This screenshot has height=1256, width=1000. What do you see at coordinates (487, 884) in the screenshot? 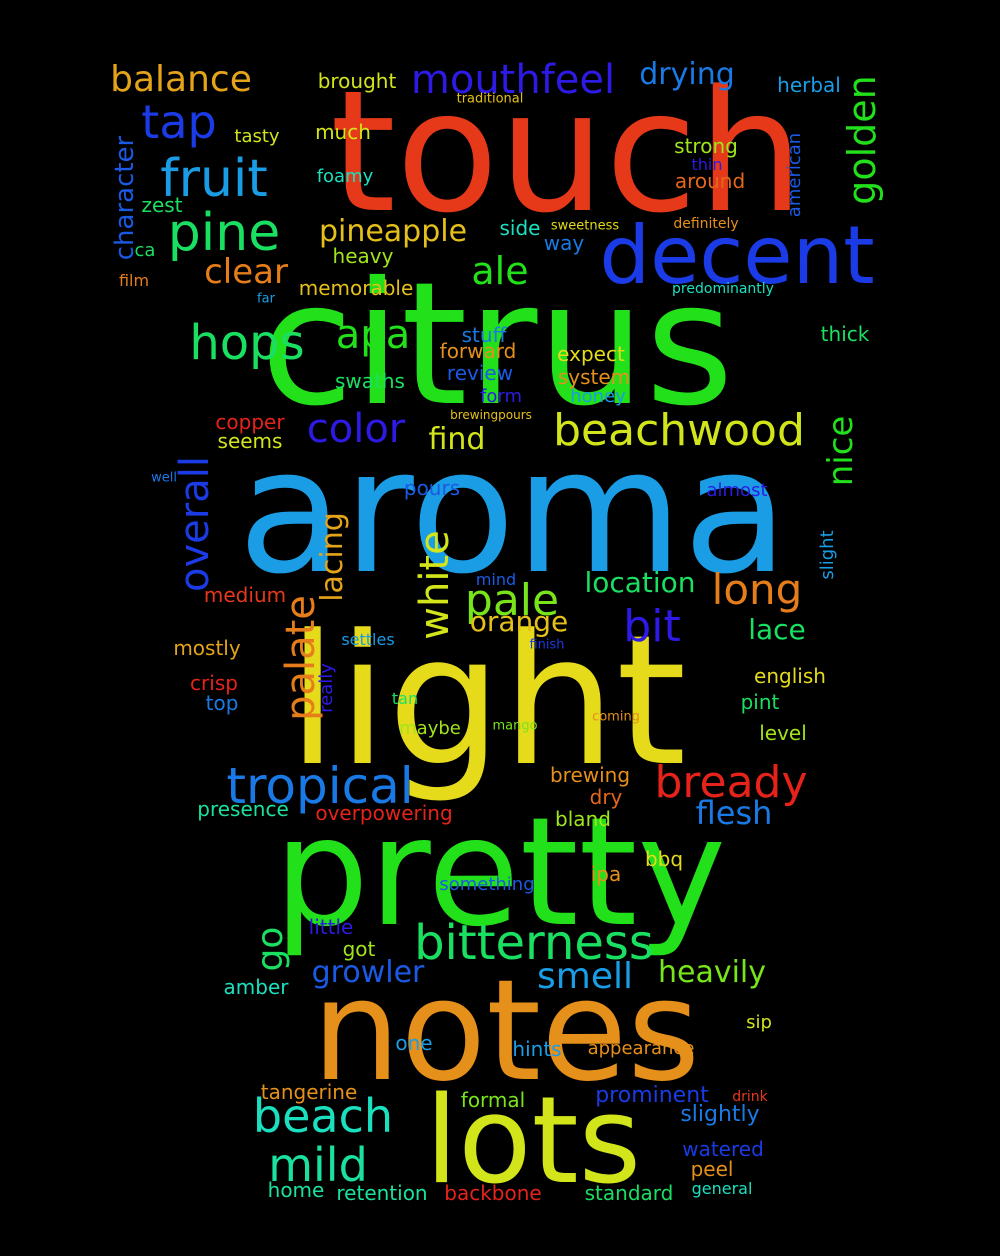
I see `word-something: something` at bounding box center [487, 884].